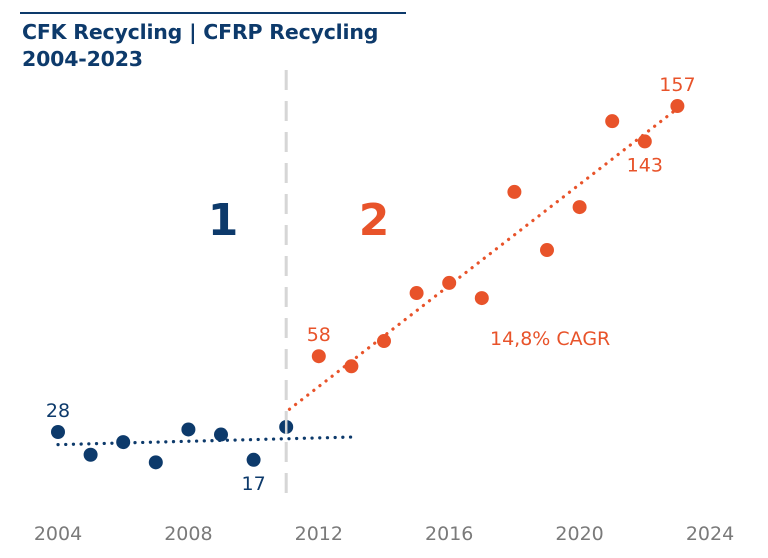  What do you see at coordinates (449, 534) in the screenshot?
I see `x-tick-label-2016: 2016` at bounding box center [449, 534].